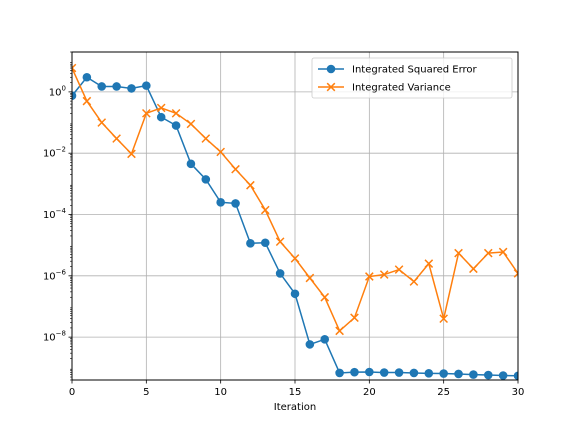 The height and width of the screenshot is (432, 576). I want to click on x-tick-label: 10, so click(220, 392).